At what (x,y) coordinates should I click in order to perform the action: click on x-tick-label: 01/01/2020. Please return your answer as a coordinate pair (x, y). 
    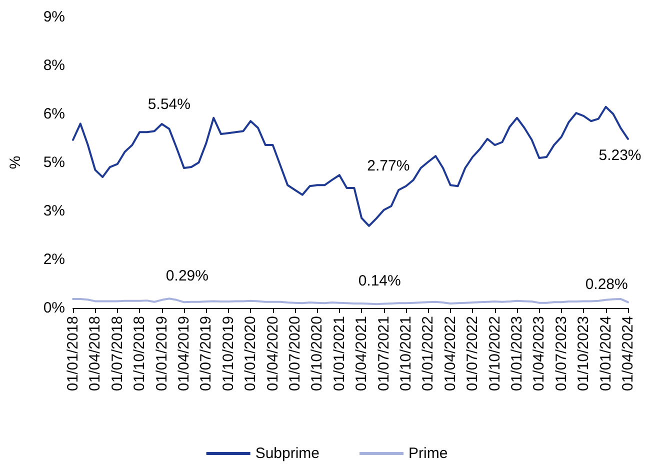
    Looking at the image, I should click on (251, 354).